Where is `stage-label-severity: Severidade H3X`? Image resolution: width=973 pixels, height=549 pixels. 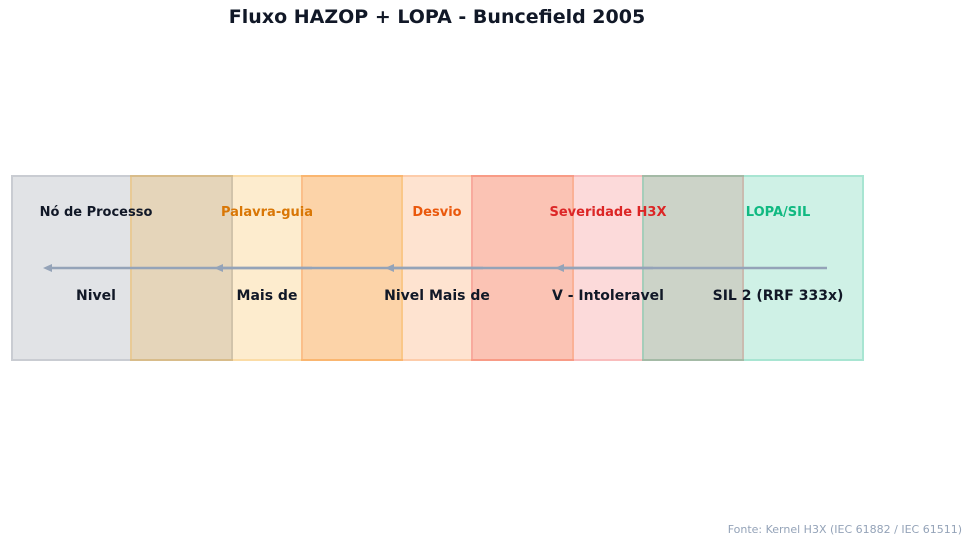
stage-label-severity: Severidade H3X is located at coordinates (608, 212).